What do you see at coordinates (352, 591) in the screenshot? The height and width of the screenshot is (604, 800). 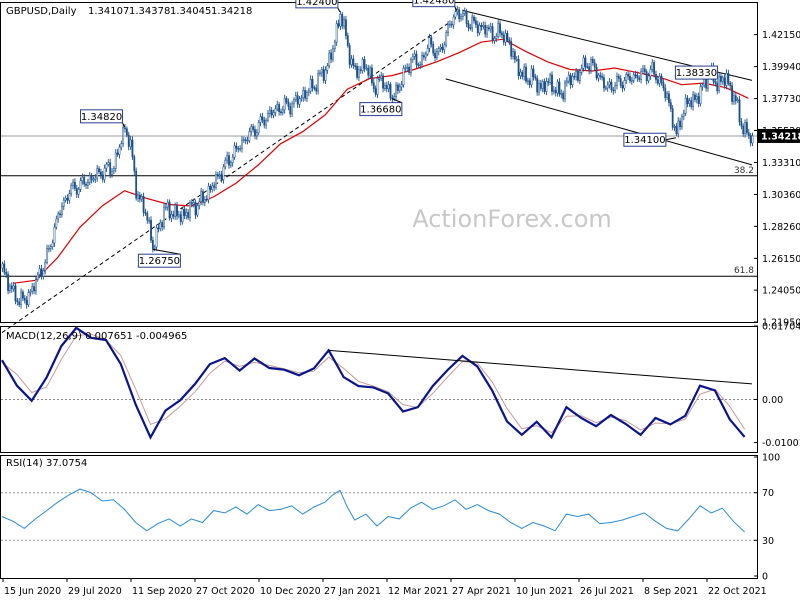 I see `x-tick-label: 27 Jan 2021` at bounding box center [352, 591].